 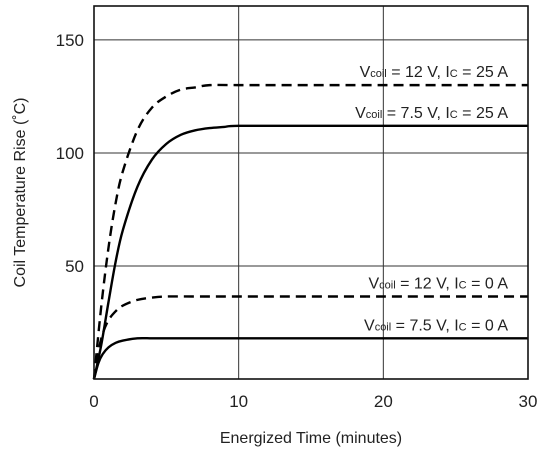 I want to click on x-axis-label: Energized Time (minutes), so click(x=311, y=438).